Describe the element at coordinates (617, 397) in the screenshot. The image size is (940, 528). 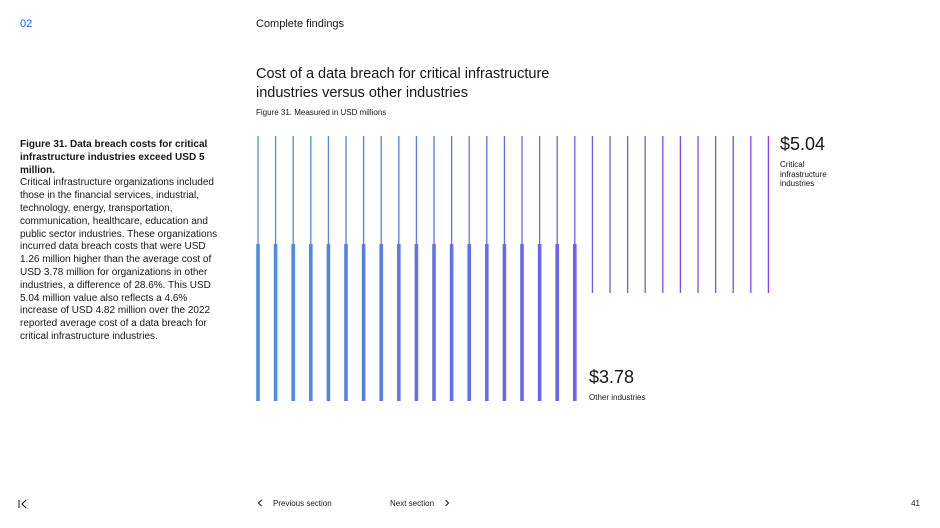
I see `other-industries-label: Other industries` at that location.